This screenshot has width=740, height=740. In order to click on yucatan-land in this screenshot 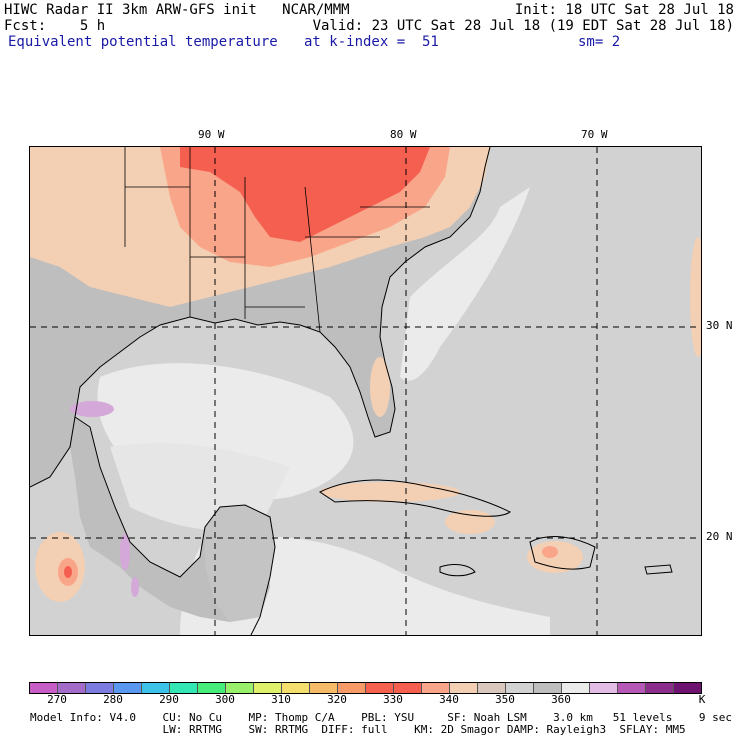, I will do `click(240, 563)`.